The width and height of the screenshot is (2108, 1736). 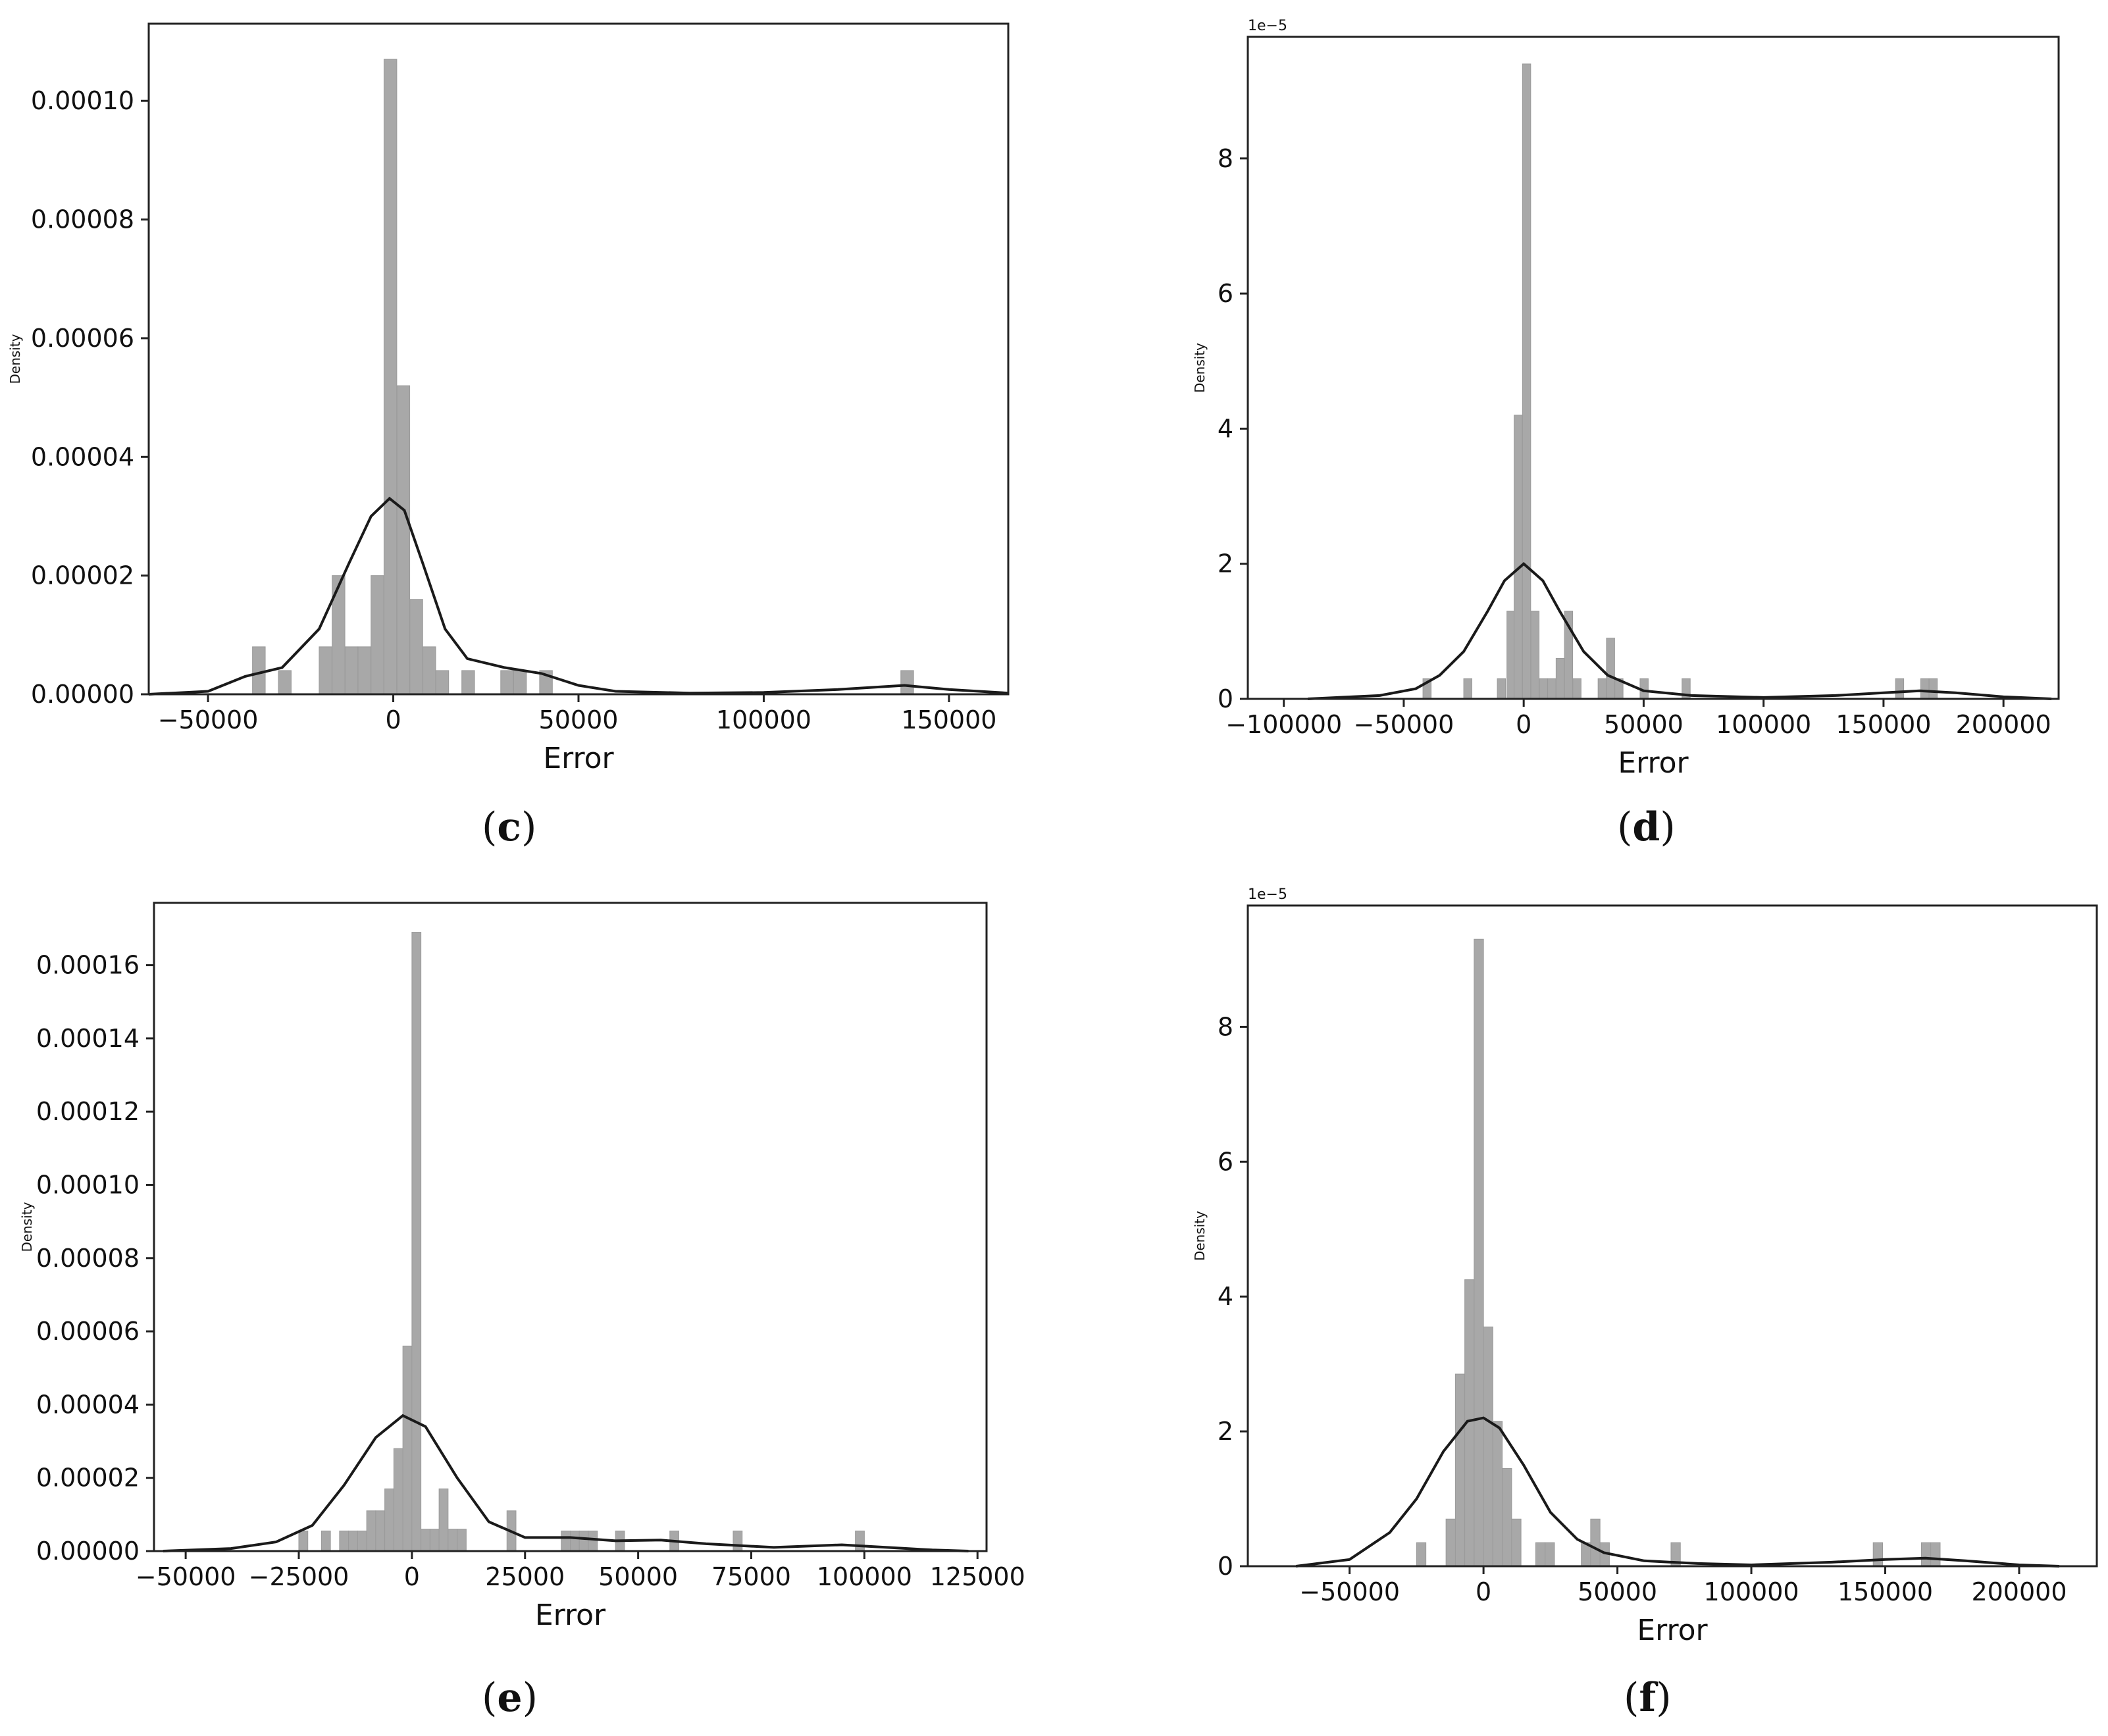 What do you see at coordinates (1764, 724) in the screenshot?
I see `x-tick-label-d-4: 100000` at bounding box center [1764, 724].